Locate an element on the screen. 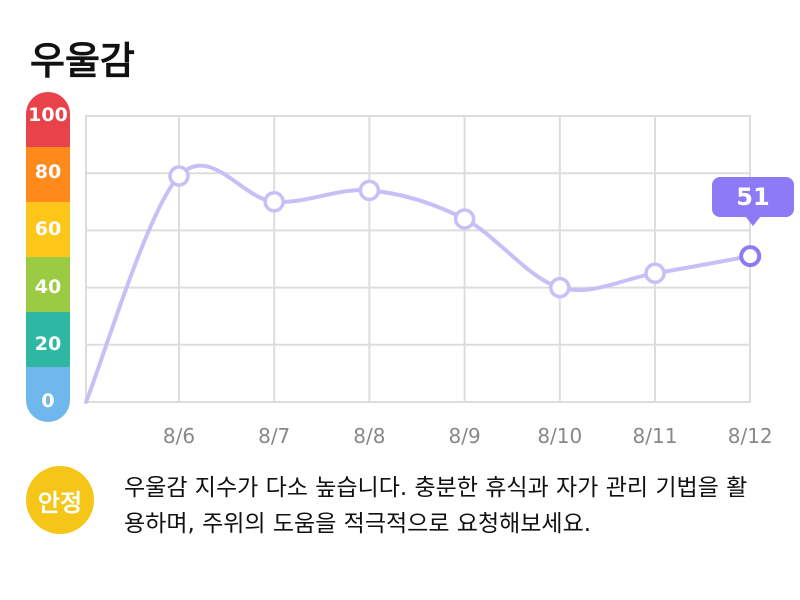 This screenshot has height=600, width=800. y-tick-label: 20 is located at coordinates (48, 343).